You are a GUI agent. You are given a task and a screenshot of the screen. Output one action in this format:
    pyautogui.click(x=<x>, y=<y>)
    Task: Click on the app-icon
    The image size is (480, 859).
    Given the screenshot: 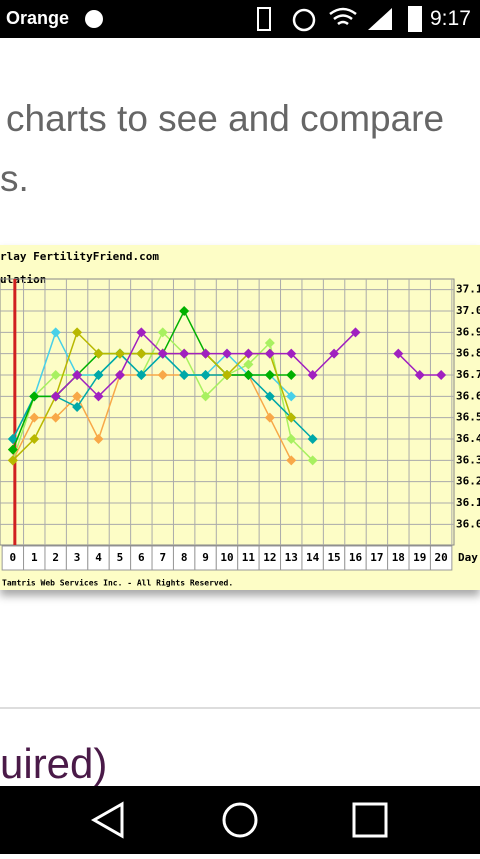 What is the action you would take?
    pyautogui.click(x=94, y=19)
    